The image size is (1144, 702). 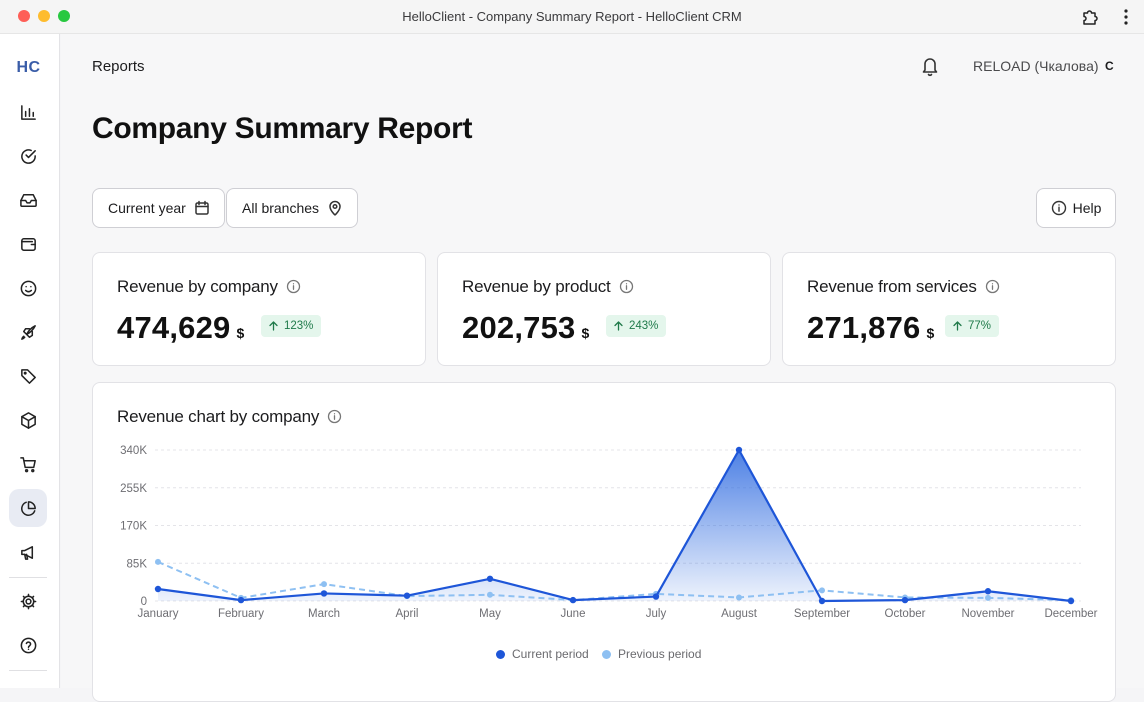 What do you see at coordinates (24, 16) in the screenshot?
I see `window-close-button` at bounding box center [24, 16].